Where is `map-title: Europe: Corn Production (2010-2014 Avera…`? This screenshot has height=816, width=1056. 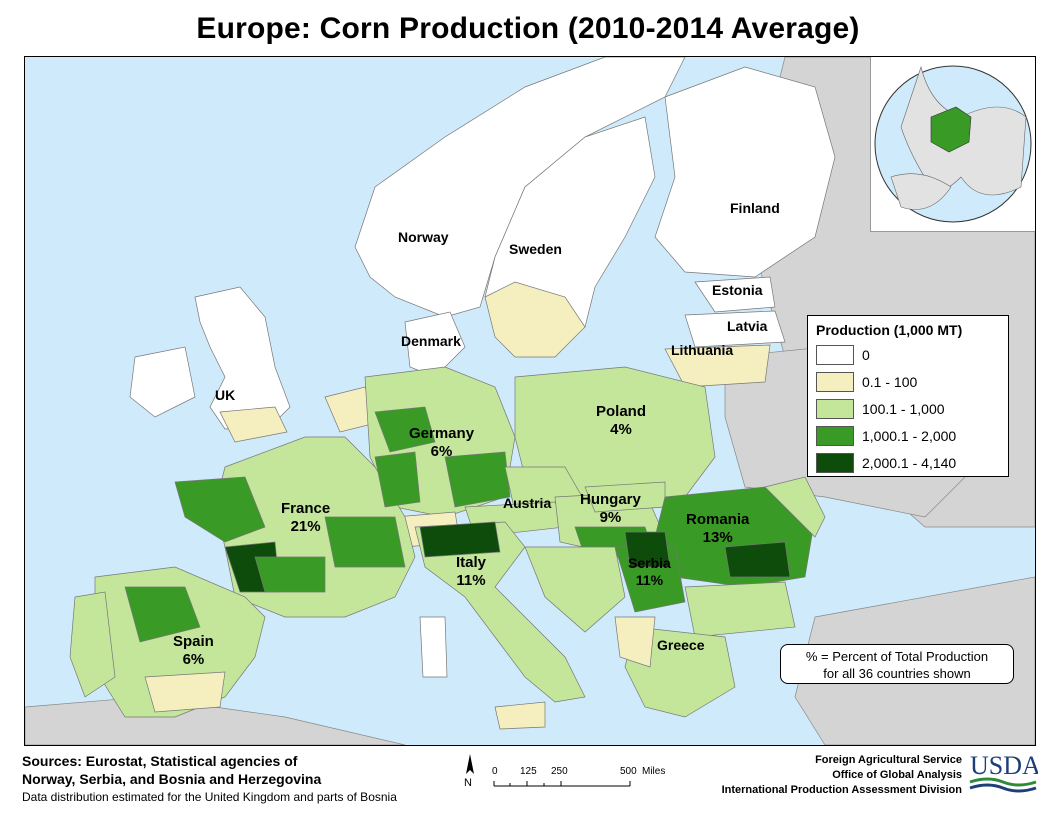
map-title: Europe: Corn Production (2010-2014 Avera… is located at coordinates (528, 28).